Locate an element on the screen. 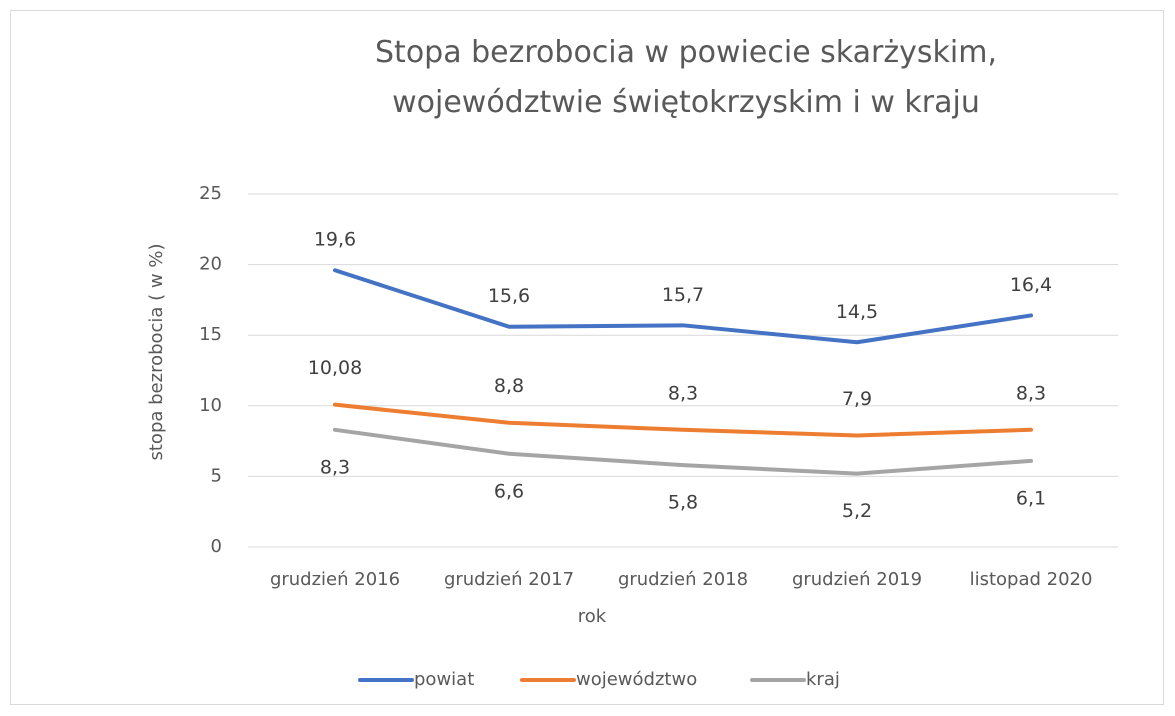  legend-label: województwo is located at coordinates (636, 679).